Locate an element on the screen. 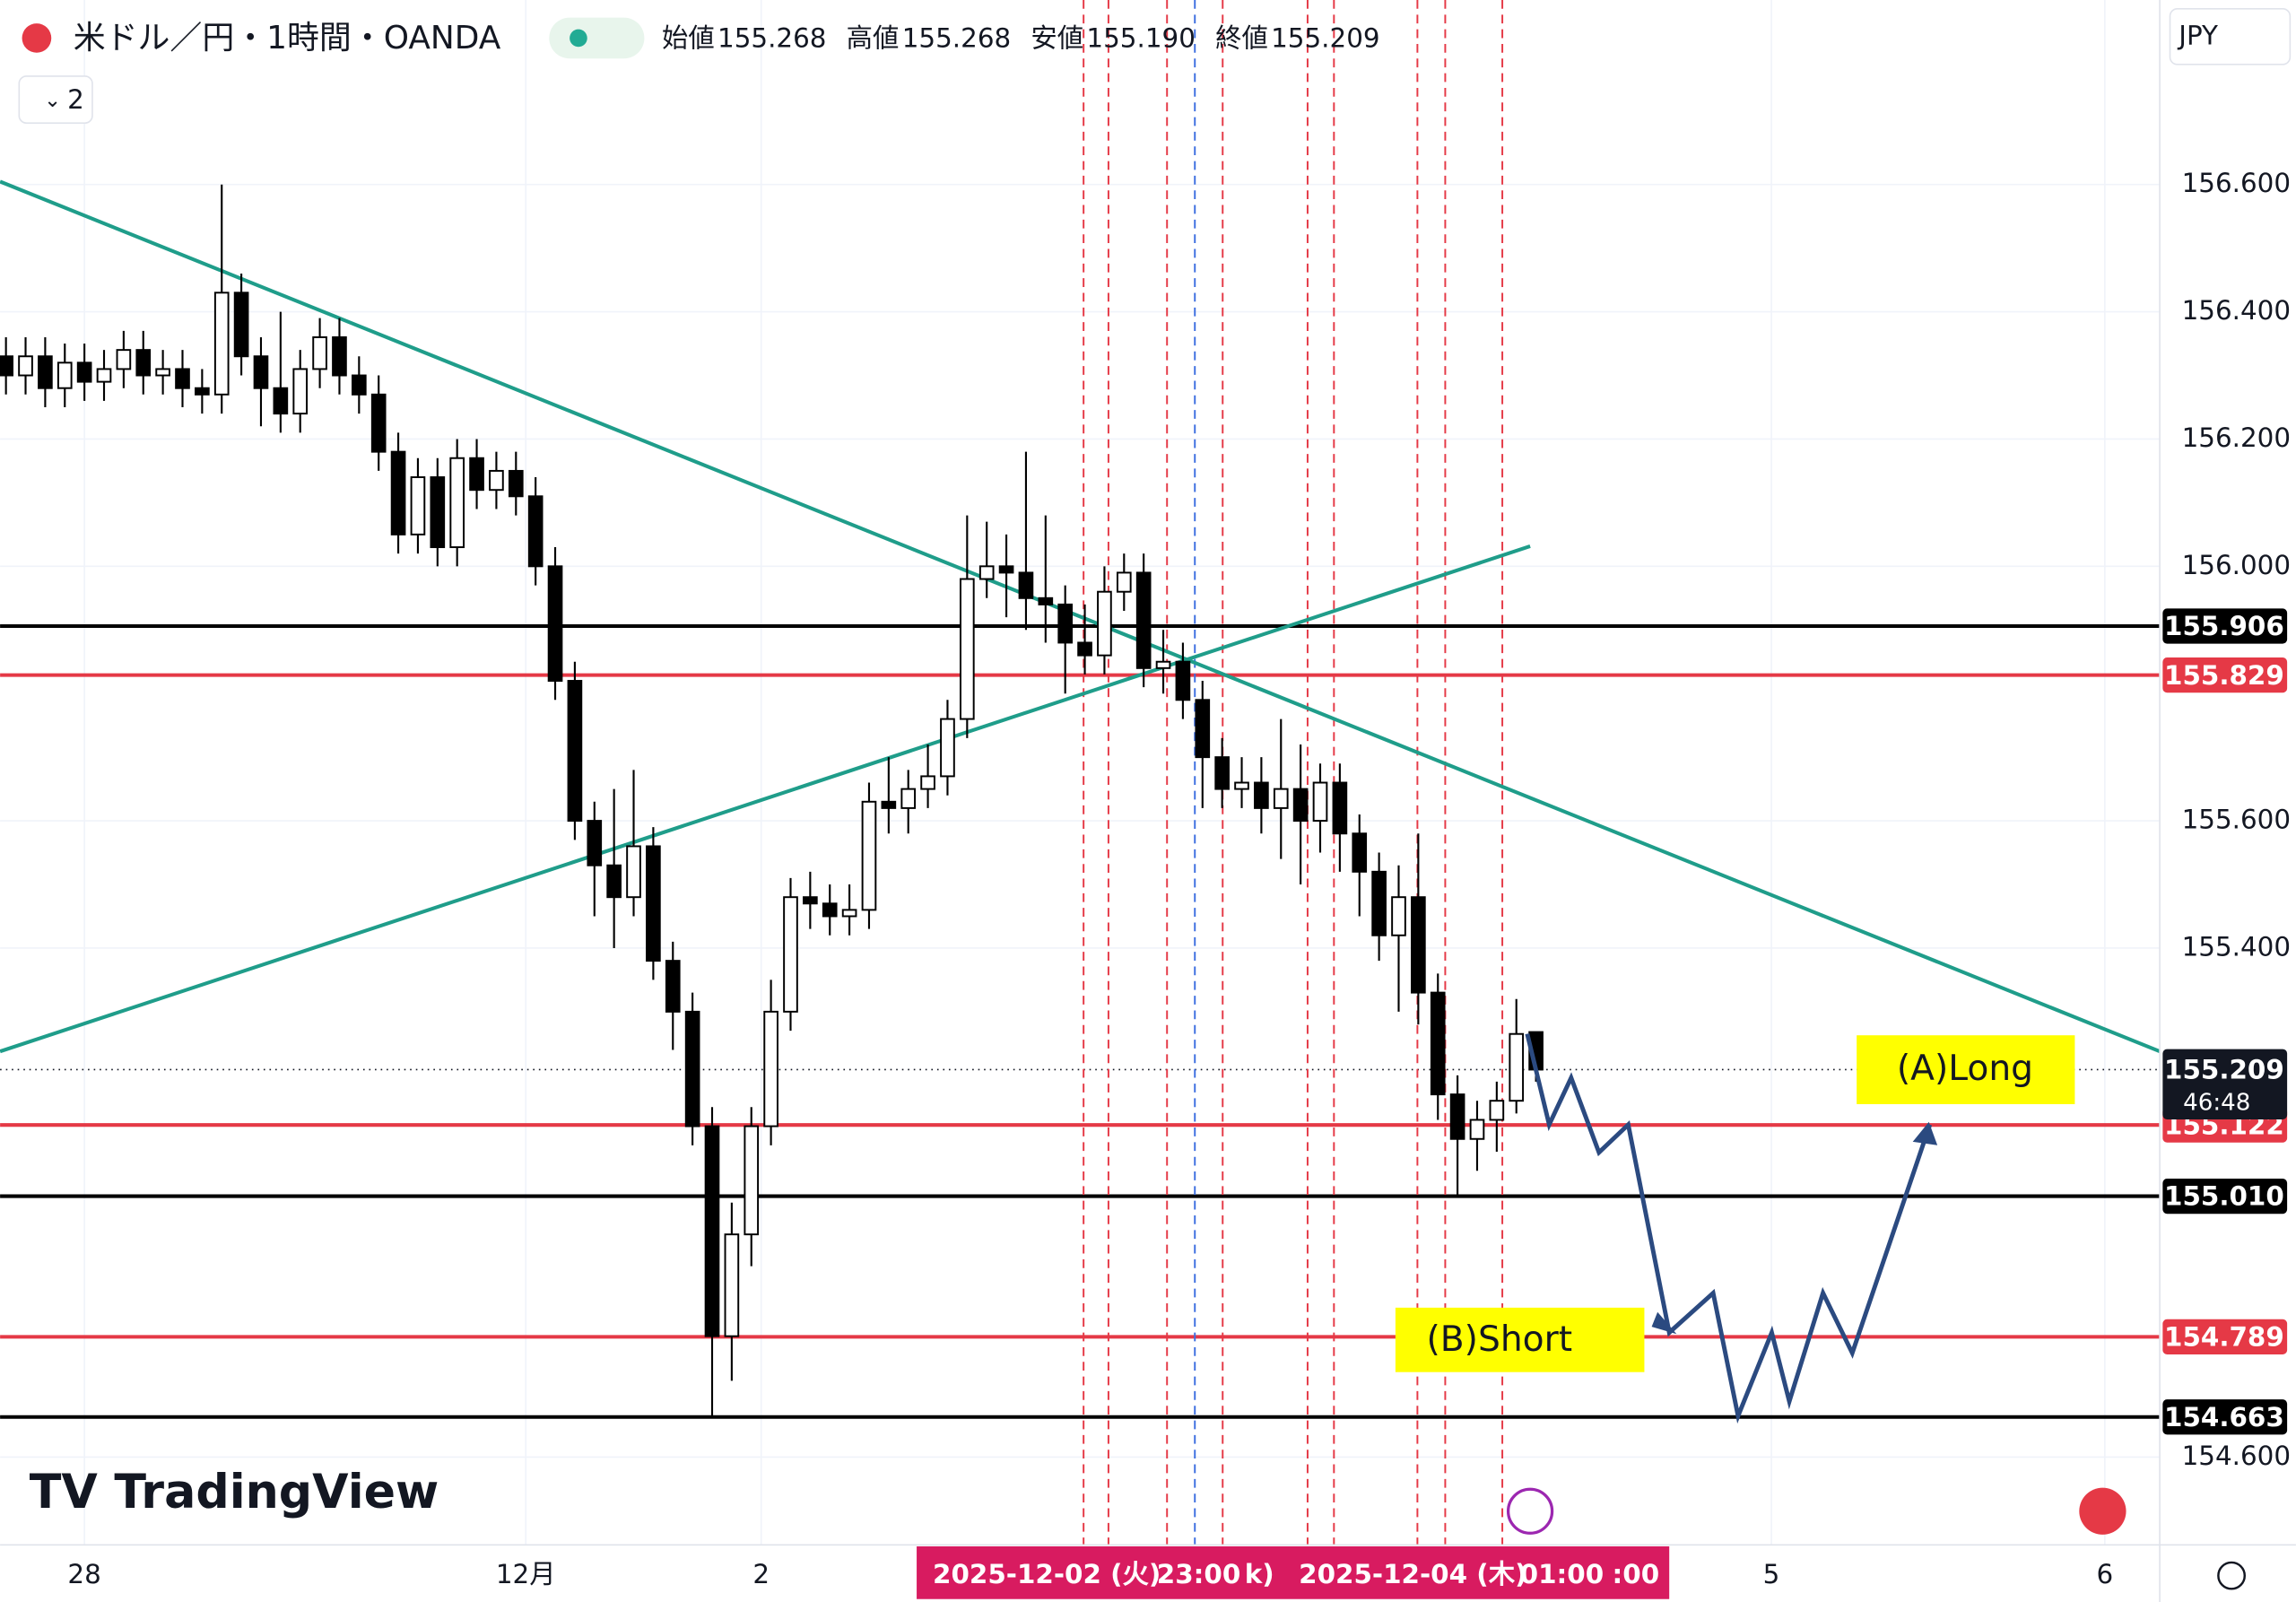  y-tick-label: 156.200 is located at coordinates (2236, 437).